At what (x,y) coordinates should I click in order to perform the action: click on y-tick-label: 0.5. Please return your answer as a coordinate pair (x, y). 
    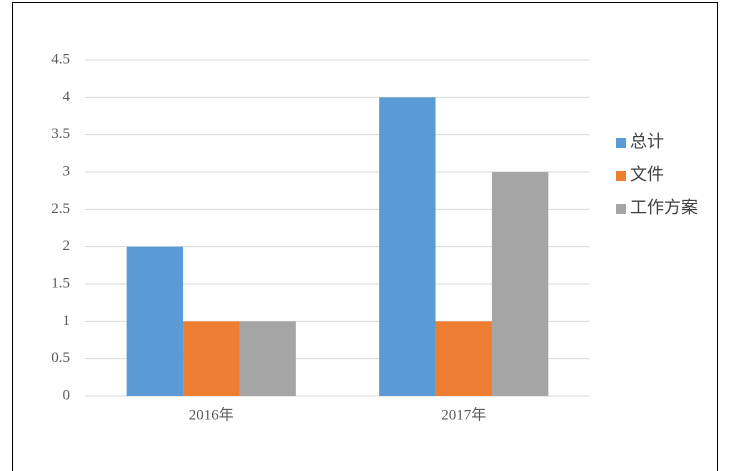
    Looking at the image, I should click on (60, 358).